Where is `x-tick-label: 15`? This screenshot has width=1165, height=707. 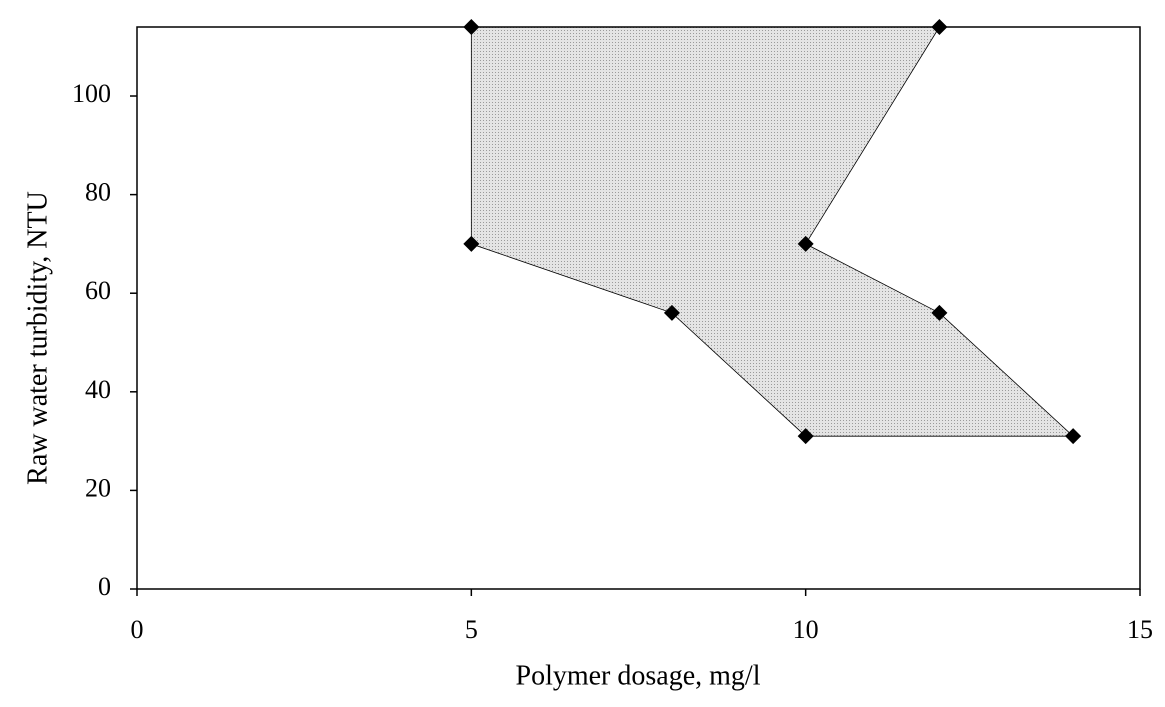
x-tick-label: 15 is located at coordinates (1140, 629).